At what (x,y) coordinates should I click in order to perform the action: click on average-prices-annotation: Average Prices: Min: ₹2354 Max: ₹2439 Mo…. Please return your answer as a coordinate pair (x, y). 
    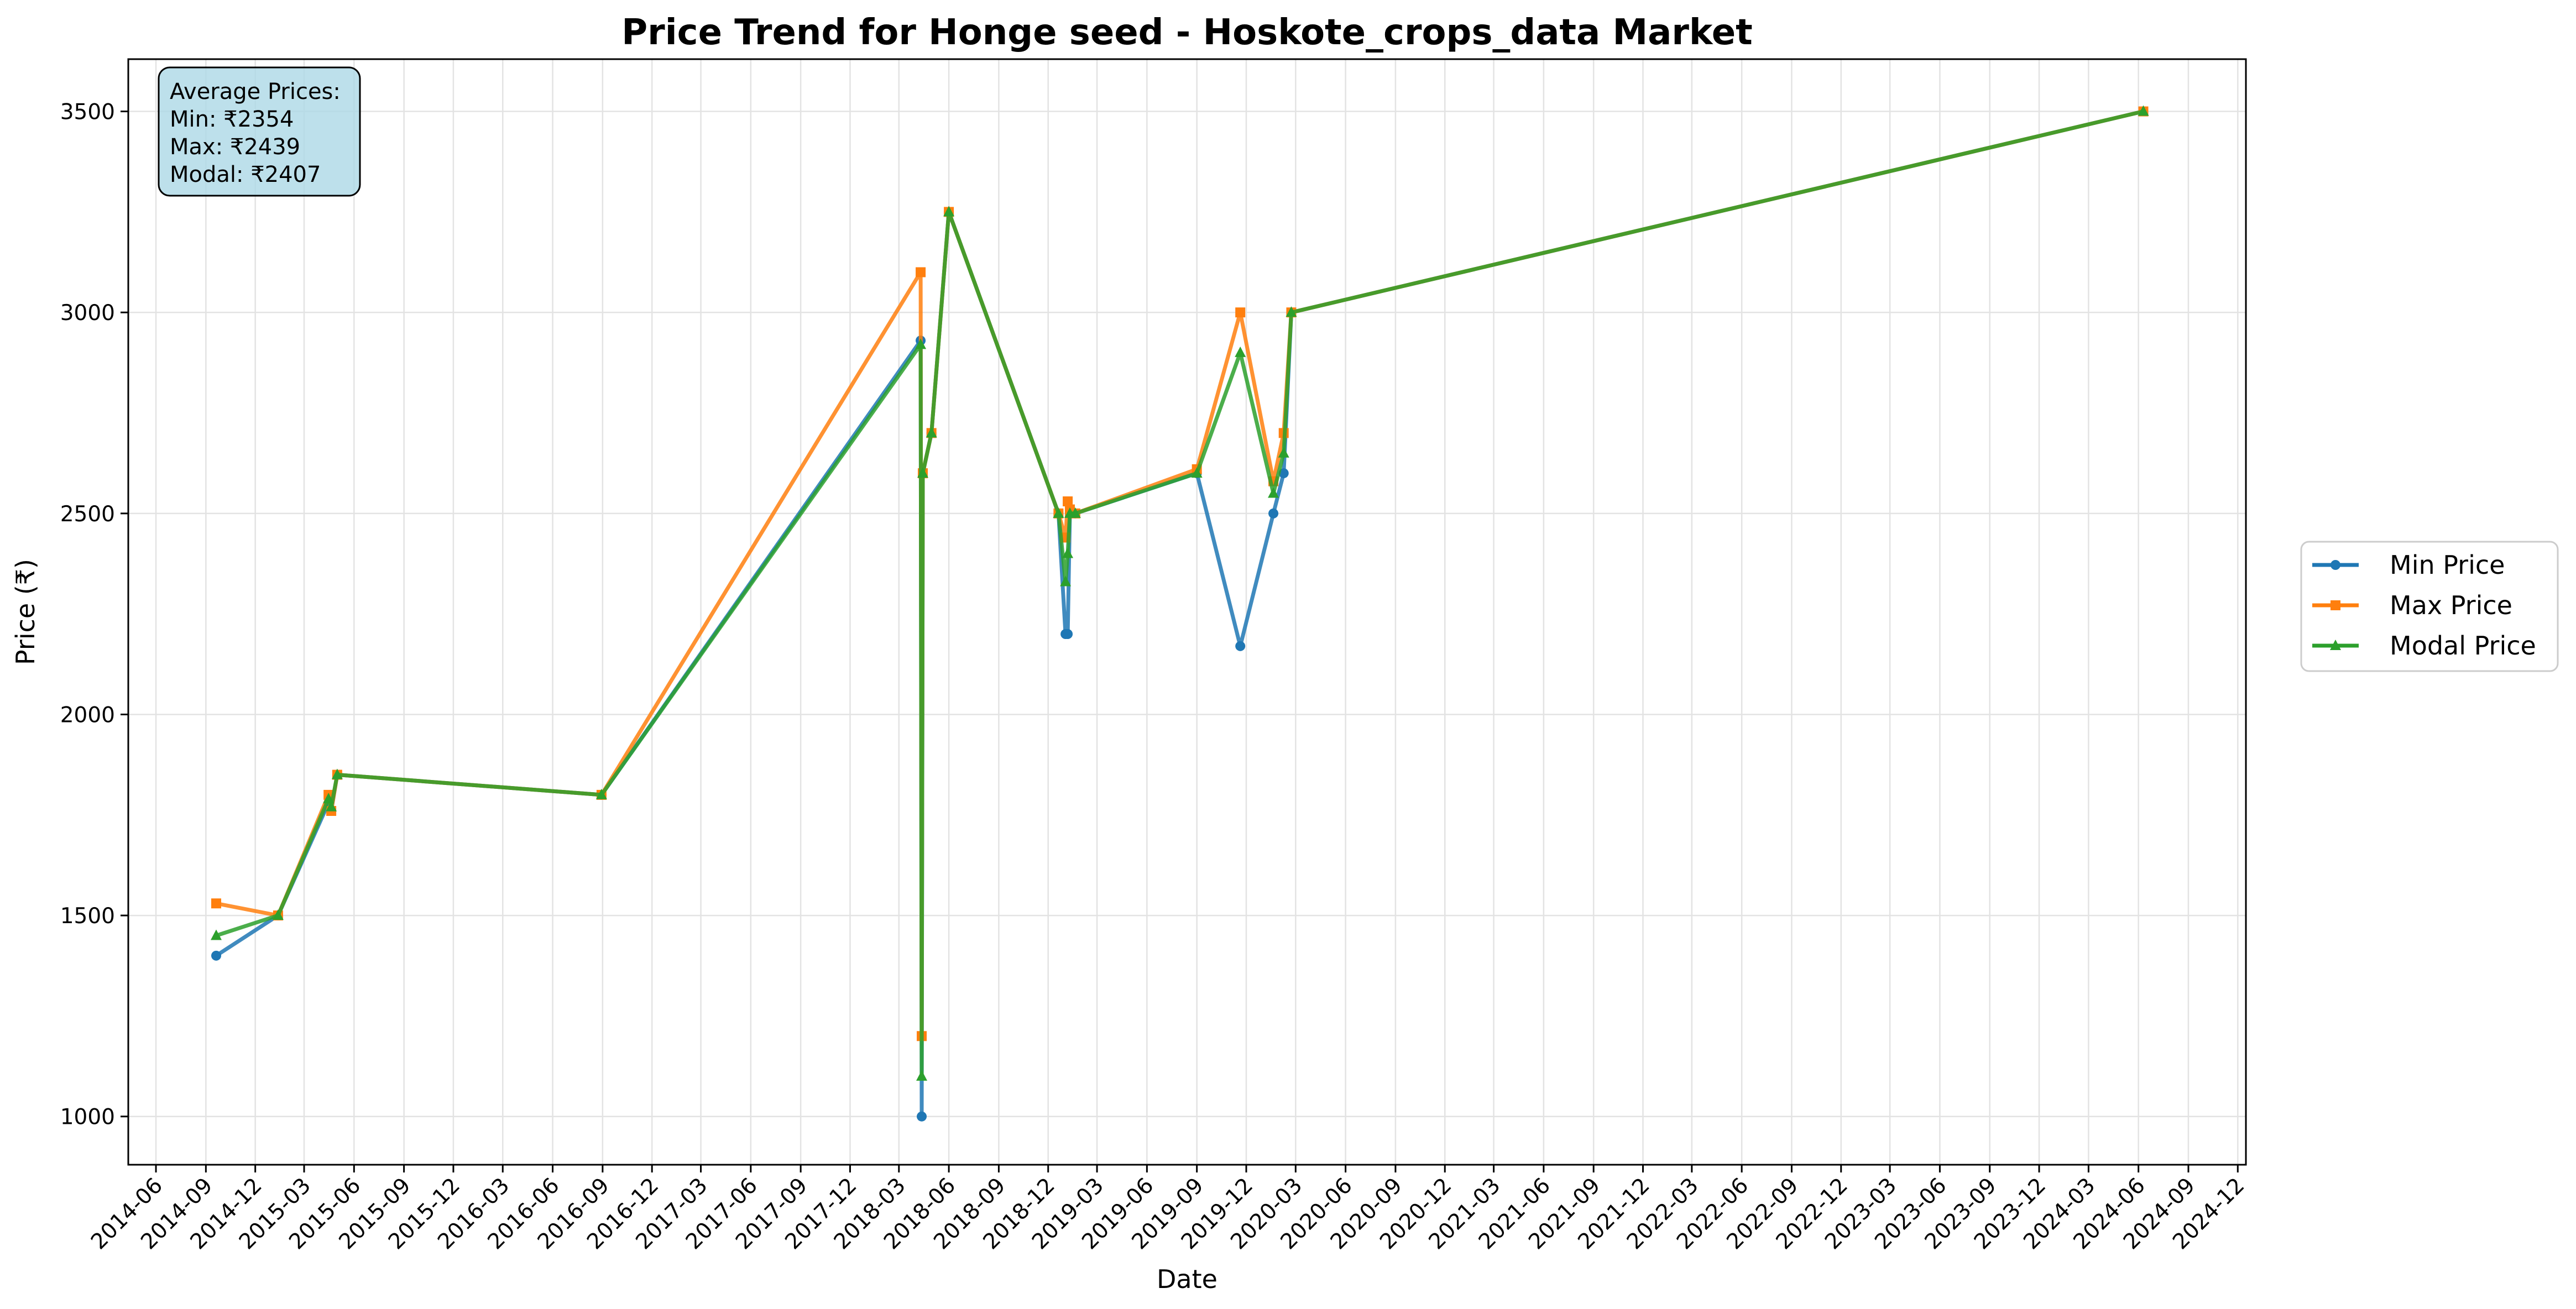
    Looking at the image, I should click on (259, 132).